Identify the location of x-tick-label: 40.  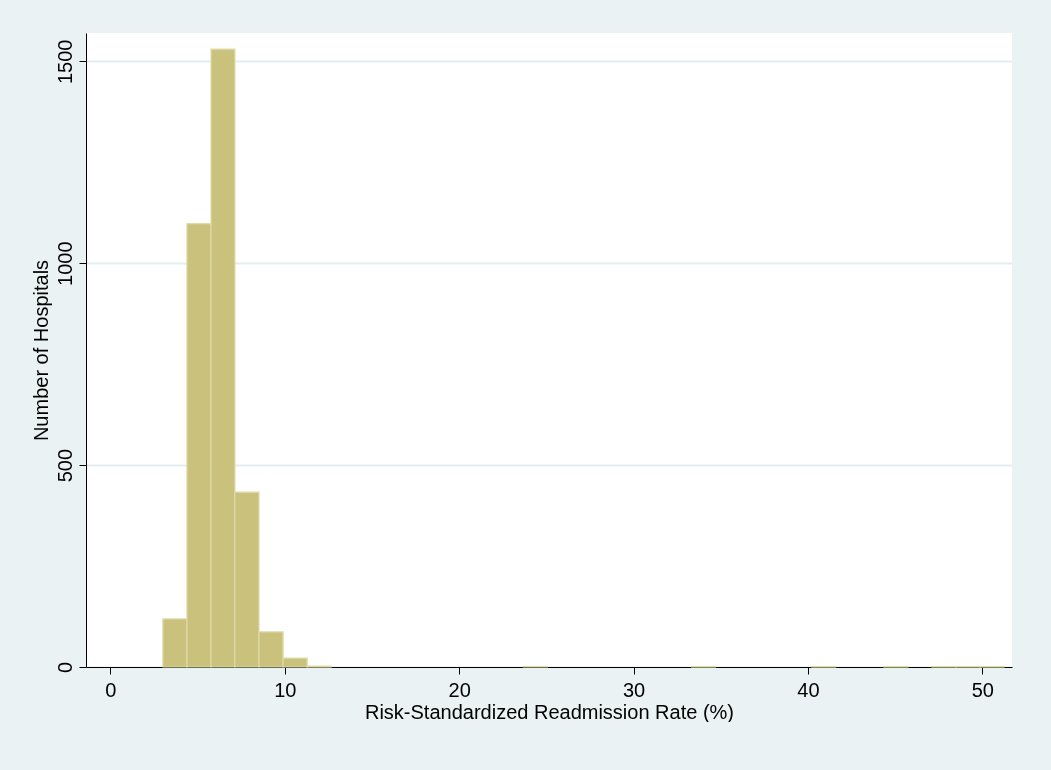
(808, 689).